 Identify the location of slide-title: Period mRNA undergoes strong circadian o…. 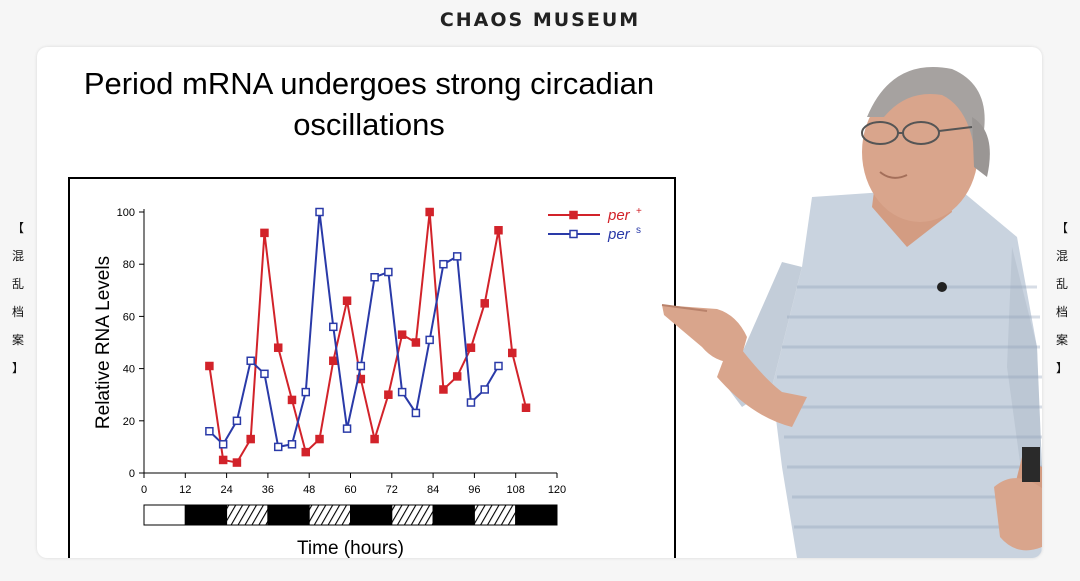
(369, 104).